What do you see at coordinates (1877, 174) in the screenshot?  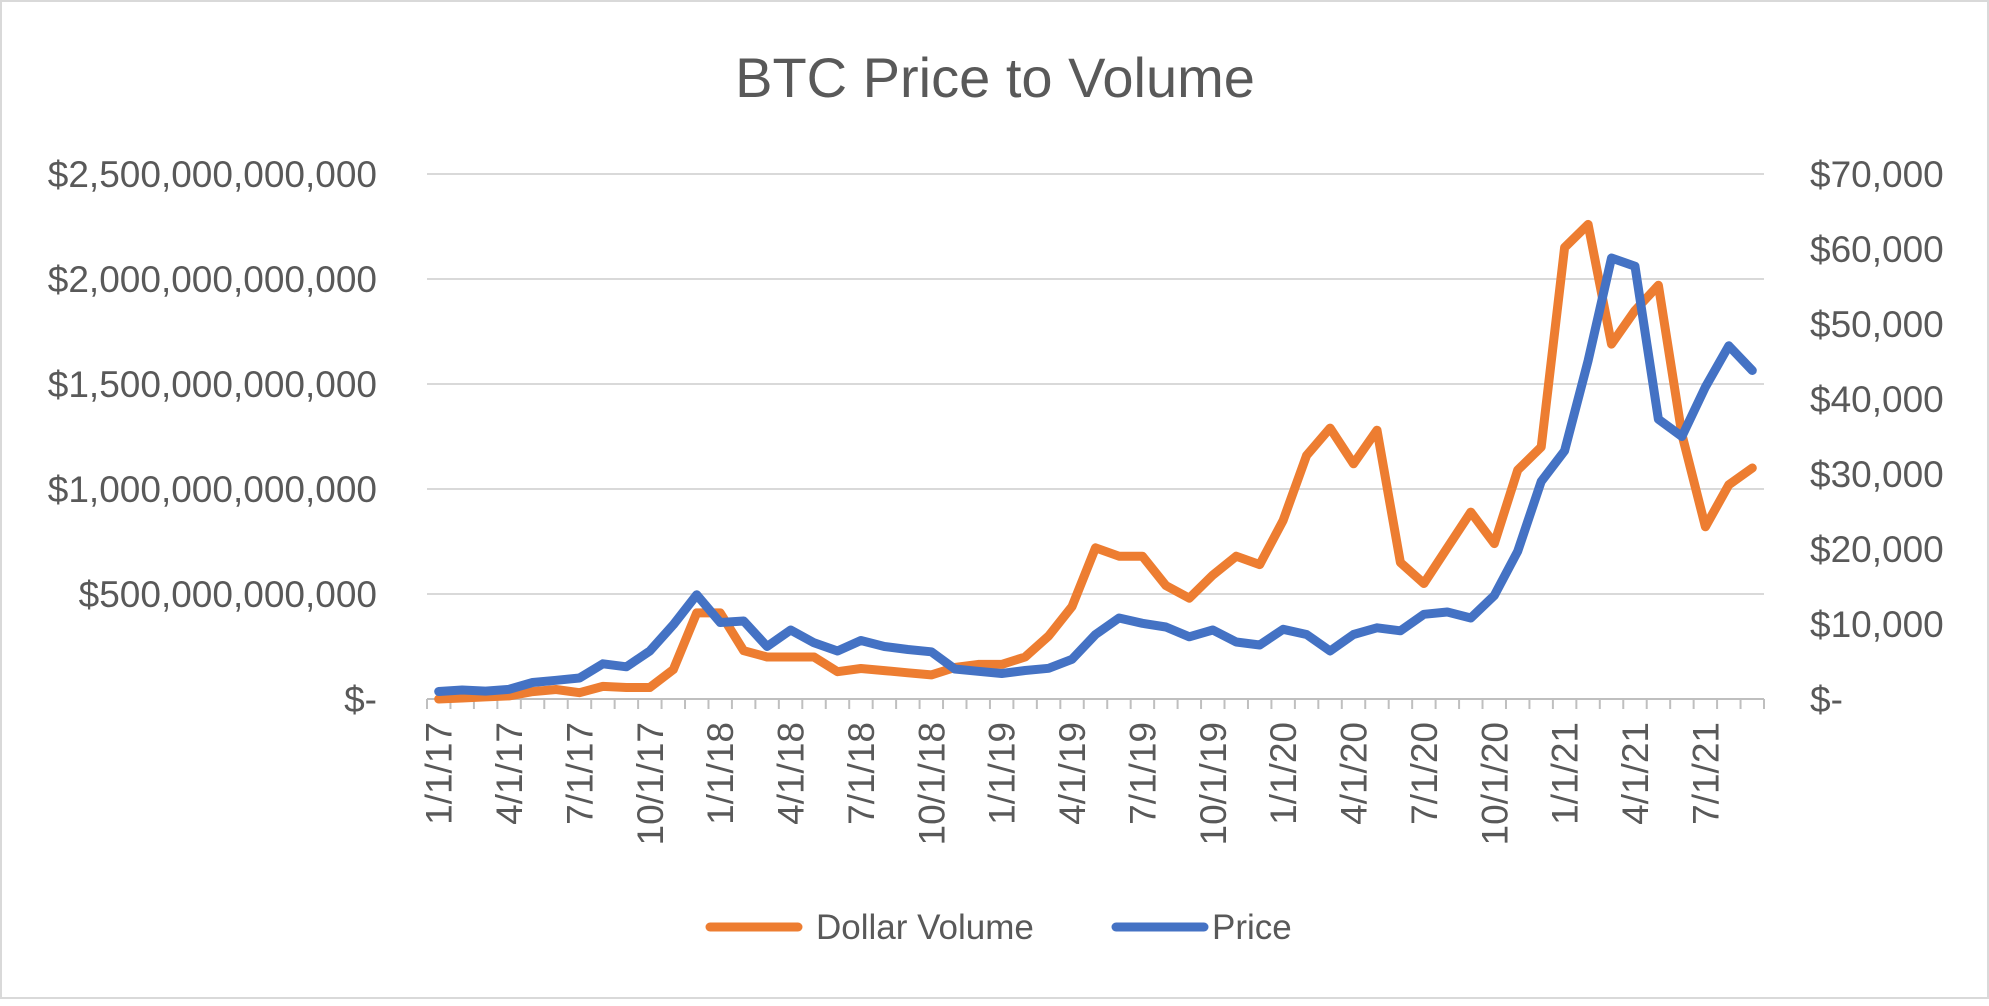 I see `y2-tick-label: $70,000` at bounding box center [1877, 174].